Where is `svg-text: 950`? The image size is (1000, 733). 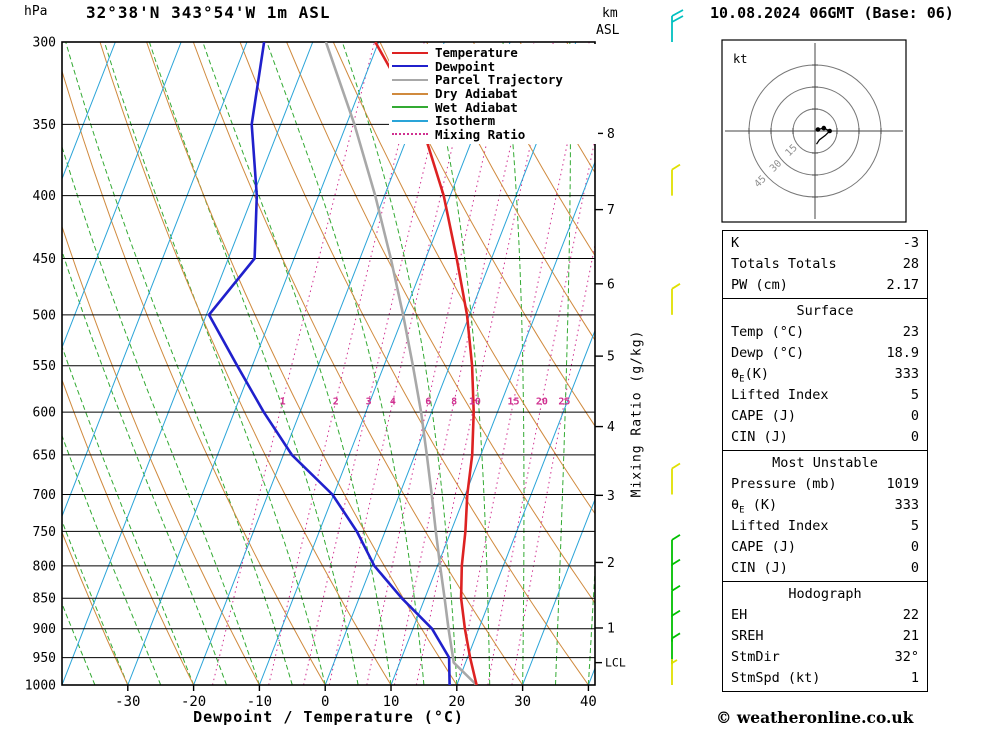 svg-text: 950 is located at coordinates (44, 658).